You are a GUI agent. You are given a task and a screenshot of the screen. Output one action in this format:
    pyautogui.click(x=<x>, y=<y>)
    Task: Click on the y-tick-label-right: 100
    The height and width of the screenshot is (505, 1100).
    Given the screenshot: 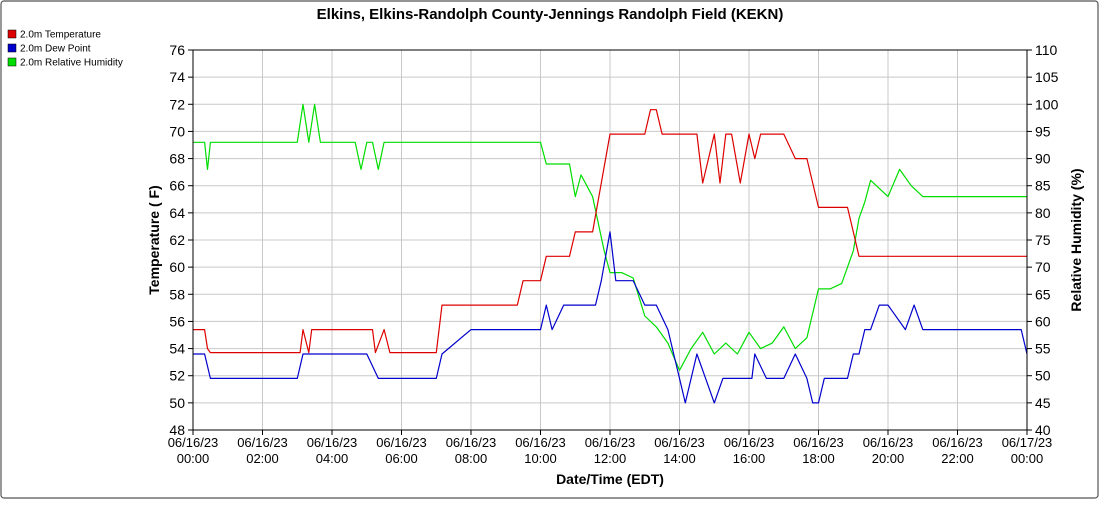 What is the action you would take?
    pyautogui.click(x=1047, y=104)
    